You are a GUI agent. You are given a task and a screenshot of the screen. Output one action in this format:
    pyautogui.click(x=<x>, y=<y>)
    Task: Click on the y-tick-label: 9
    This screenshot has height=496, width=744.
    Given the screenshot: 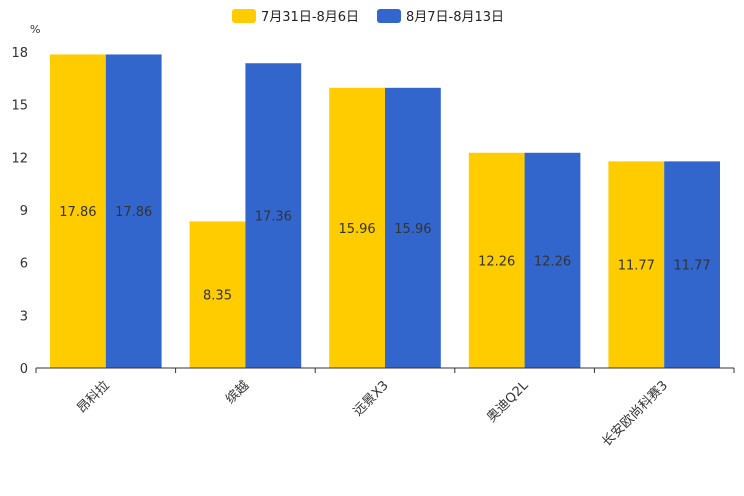 What is the action you would take?
    pyautogui.click(x=24, y=211)
    